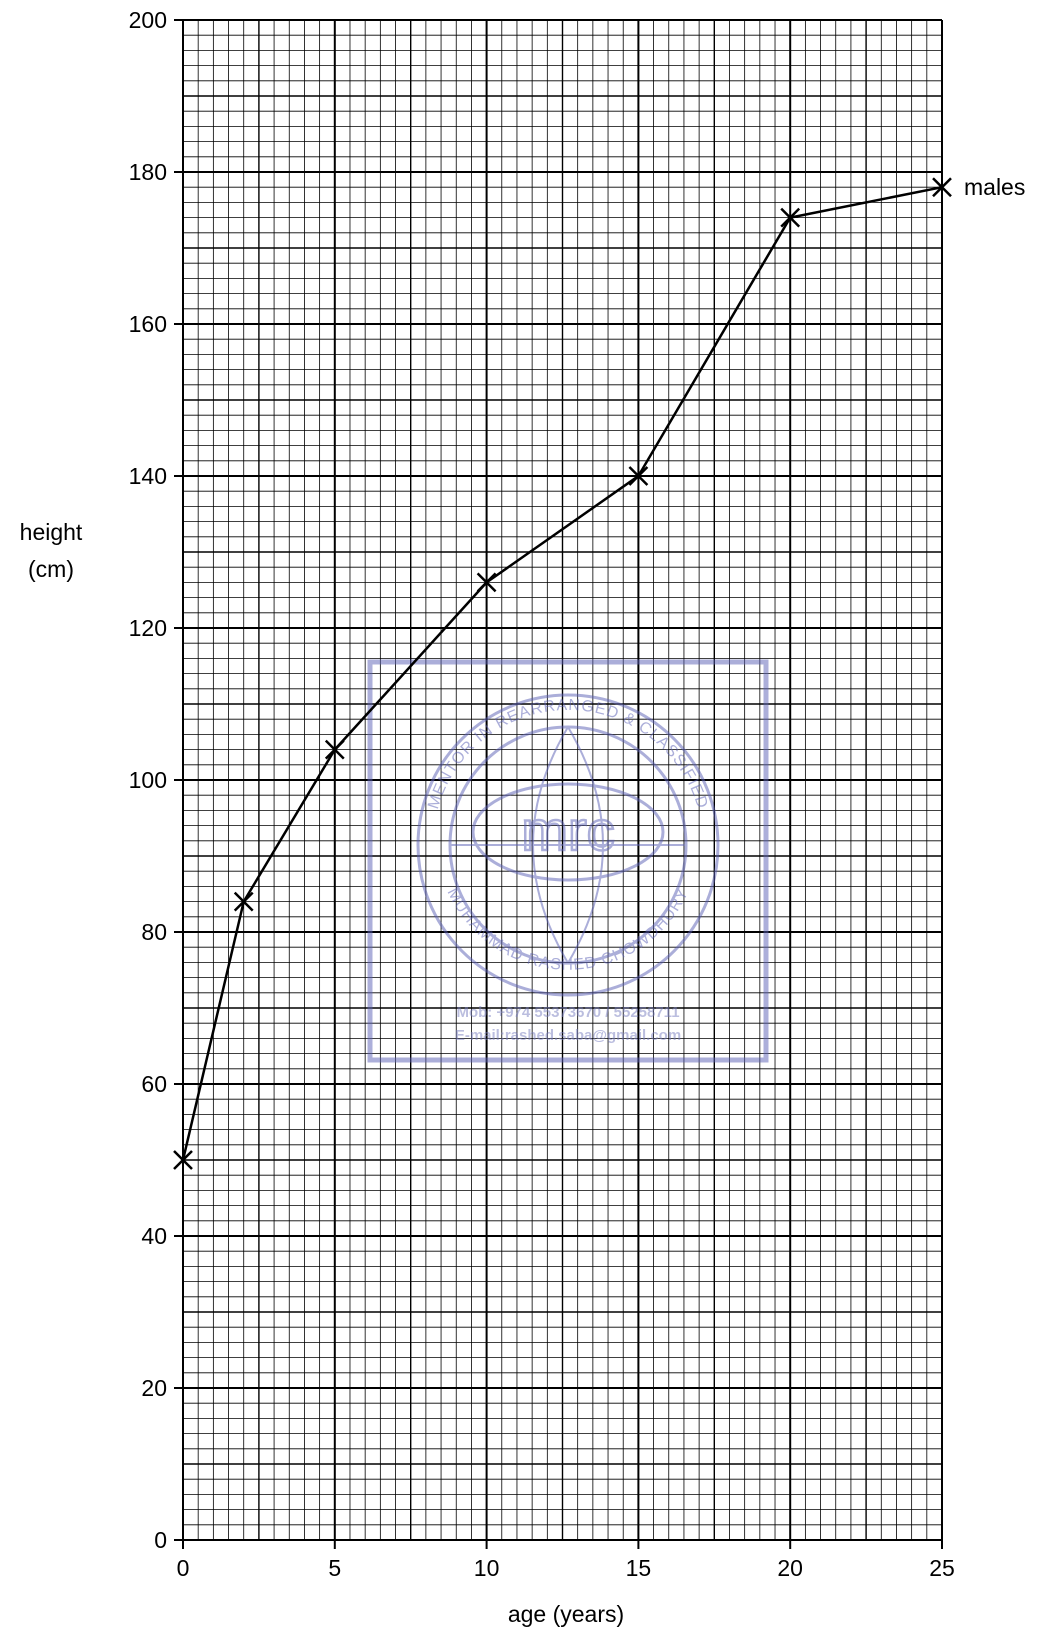 The height and width of the screenshot is (1630, 1044). I want to click on y-axis-title-line2: (cm), so click(51, 569).